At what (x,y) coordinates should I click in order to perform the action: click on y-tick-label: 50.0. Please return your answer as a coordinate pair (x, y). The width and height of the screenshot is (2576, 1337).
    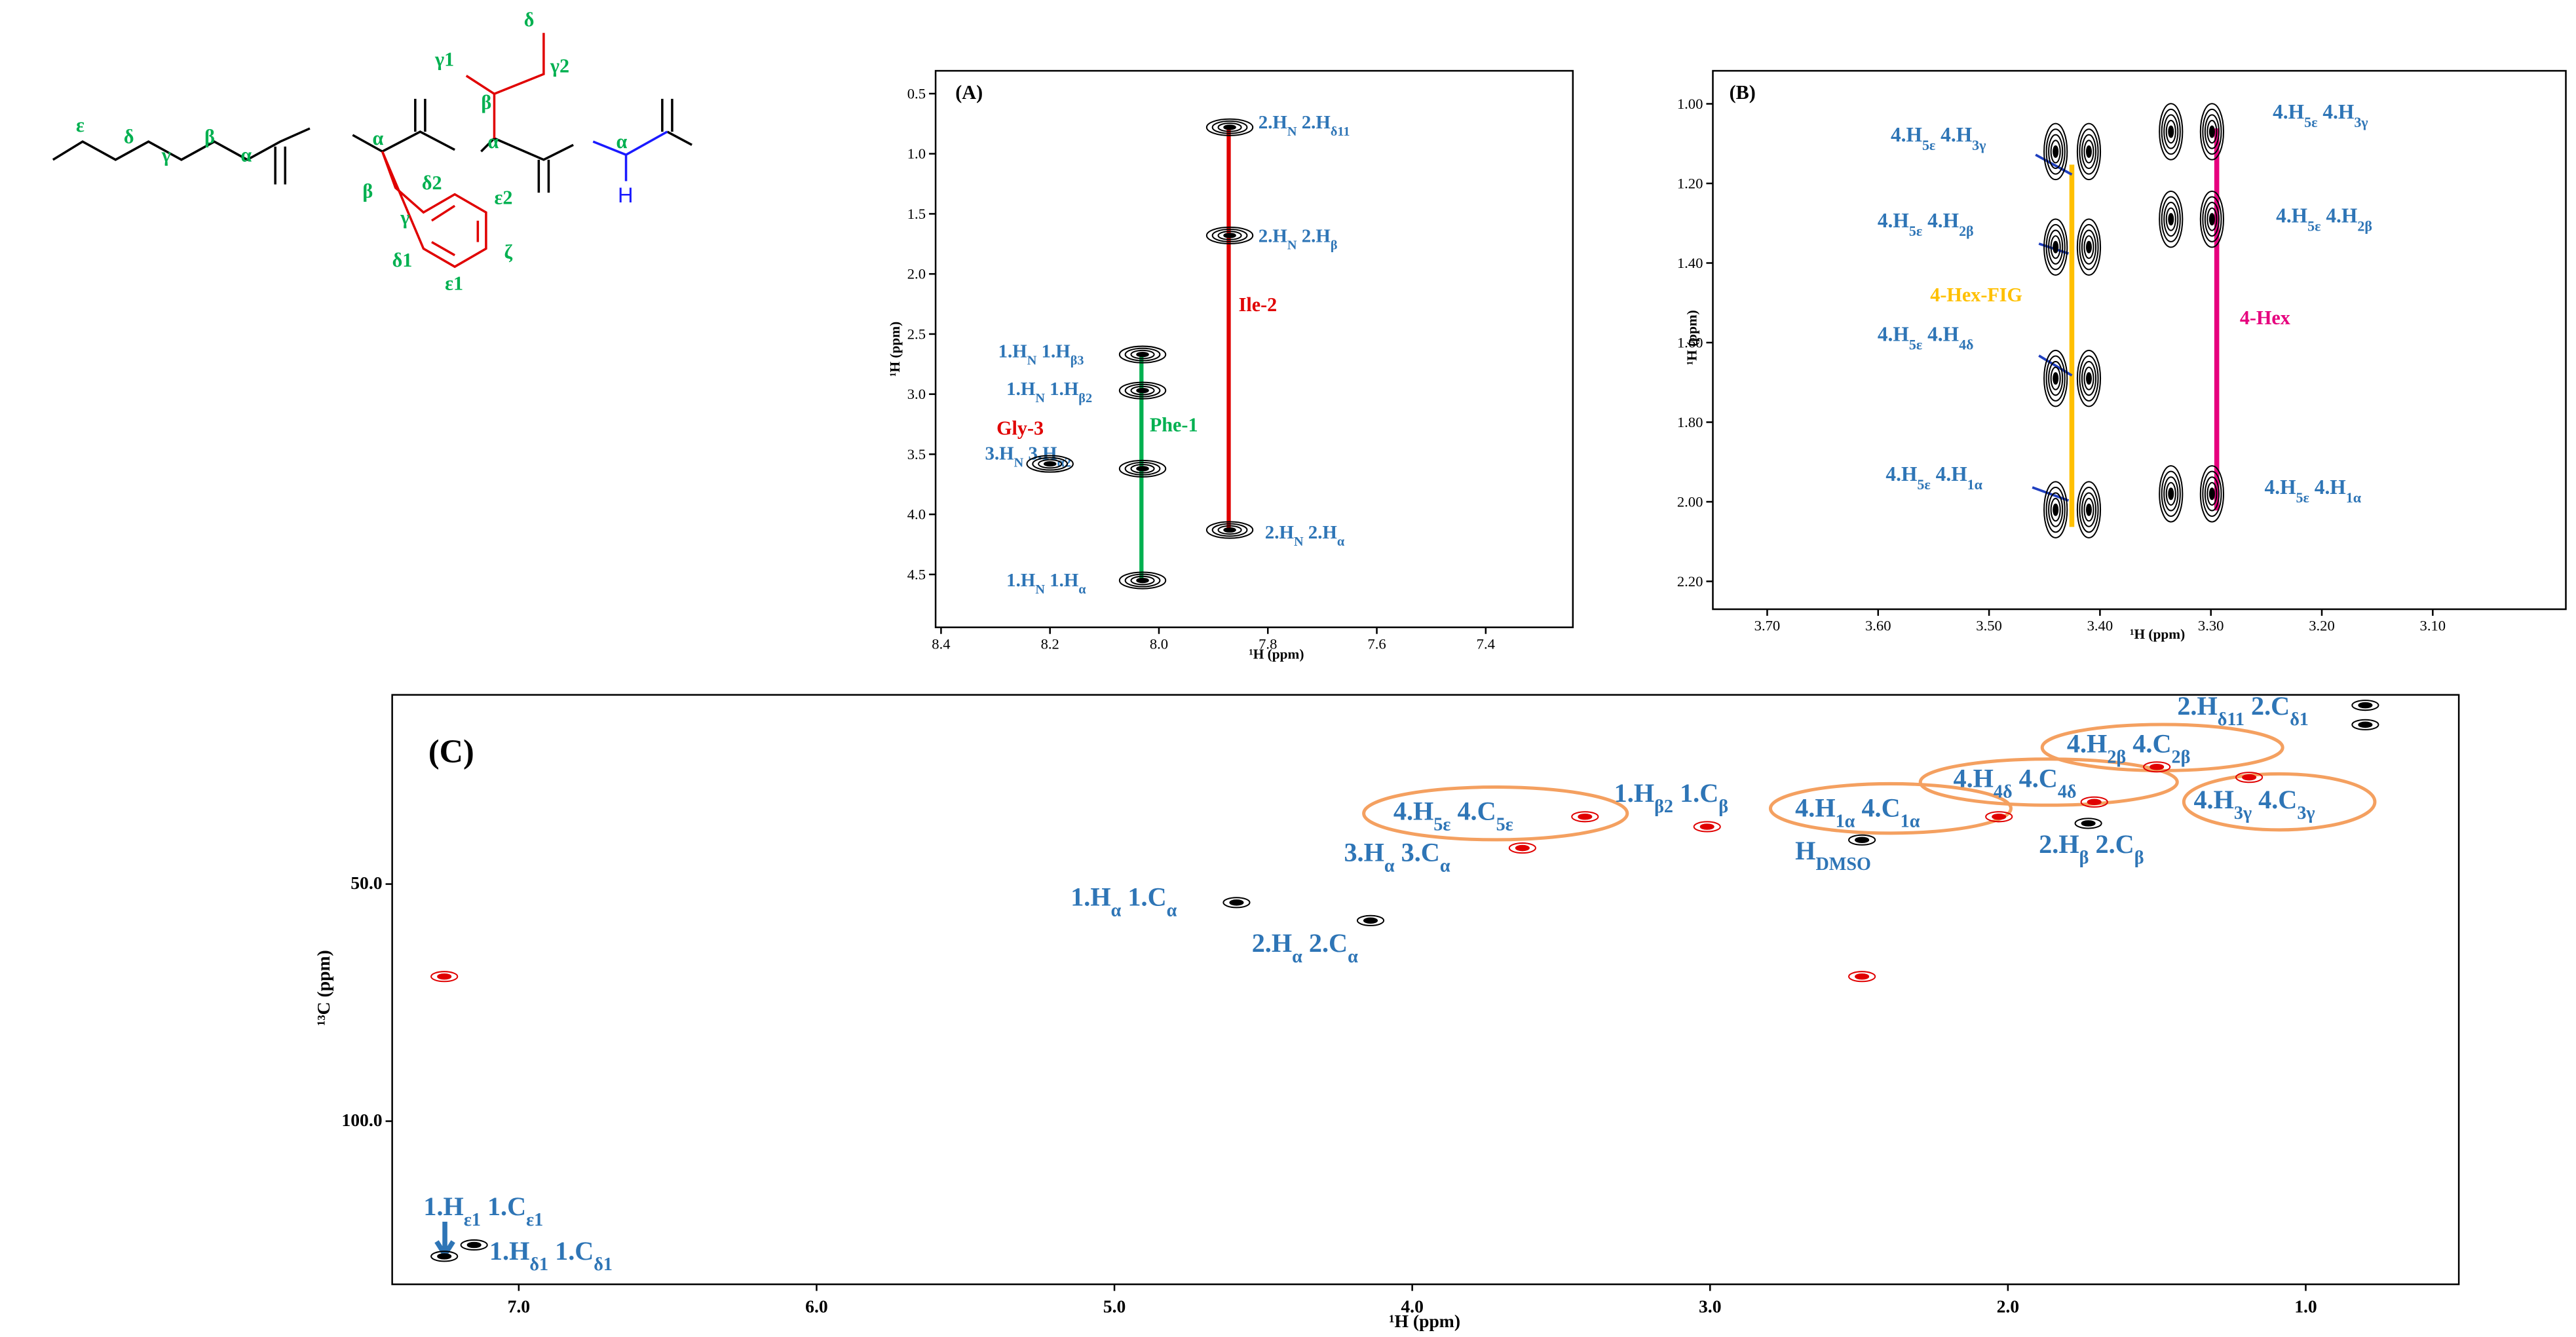
    Looking at the image, I should click on (366, 883).